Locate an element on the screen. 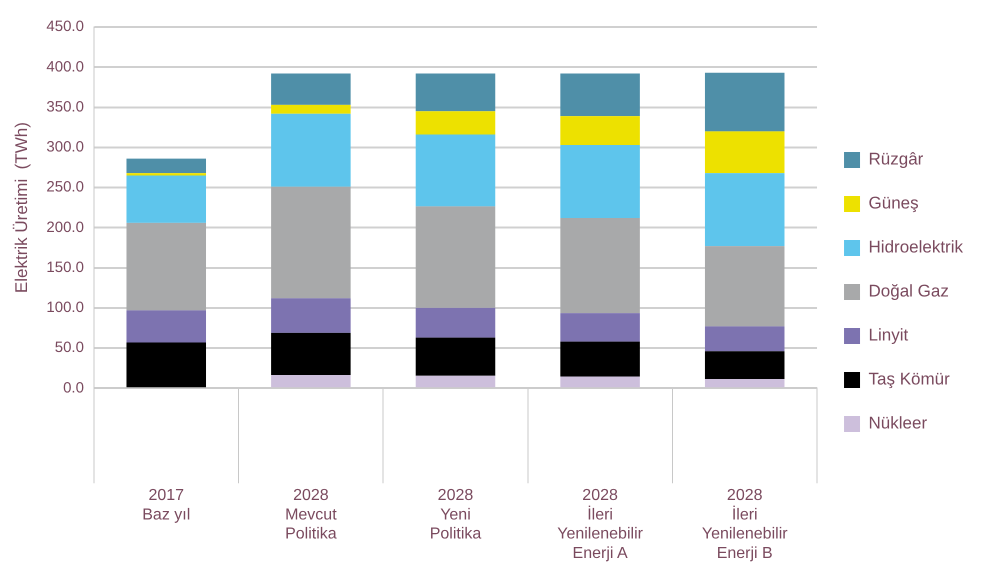 This screenshot has width=991, height=574. y-tick-label: 50.0 is located at coordinates (69, 347).